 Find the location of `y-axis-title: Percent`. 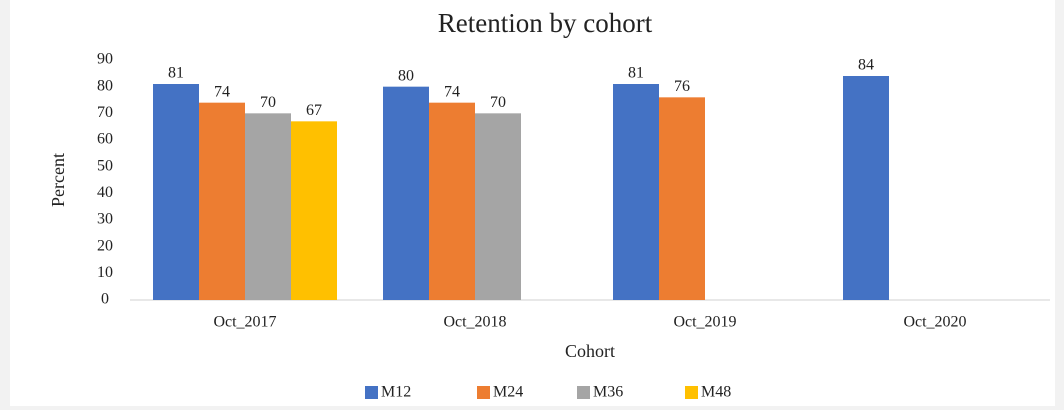

y-axis-title: Percent is located at coordinates (58, 180).